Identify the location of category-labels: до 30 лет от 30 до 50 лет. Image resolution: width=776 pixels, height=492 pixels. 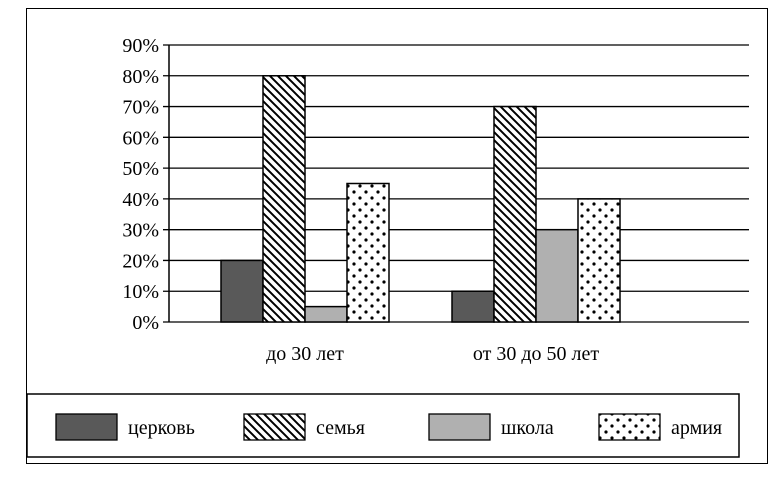
(432, 354).